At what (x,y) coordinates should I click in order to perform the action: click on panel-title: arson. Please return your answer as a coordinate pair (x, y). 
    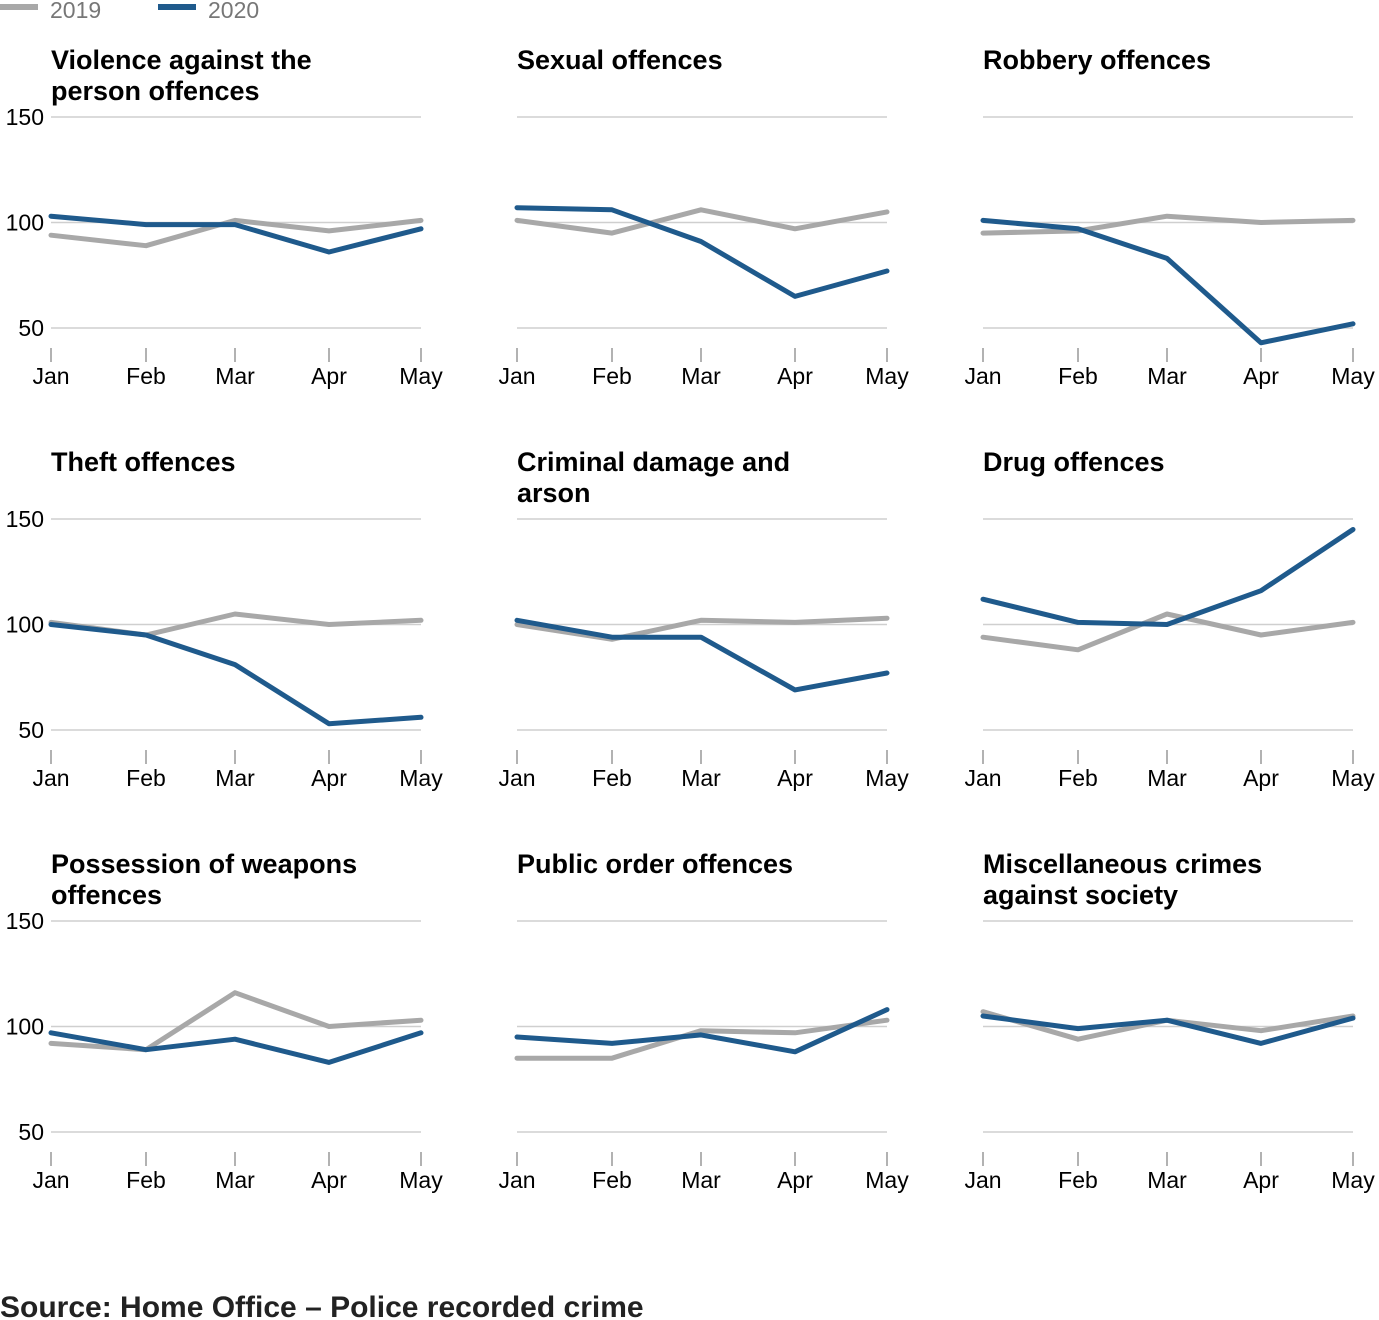
    Looking at the image, I should click on (554, 493).